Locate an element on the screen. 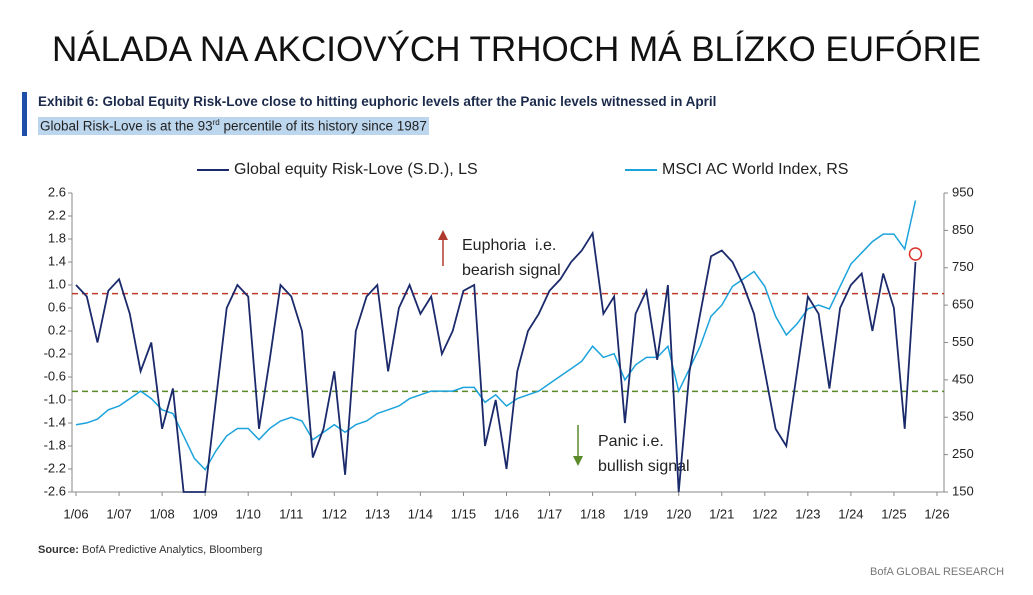  x-tick-label: 1/18 is located at coordinates (592, 513).